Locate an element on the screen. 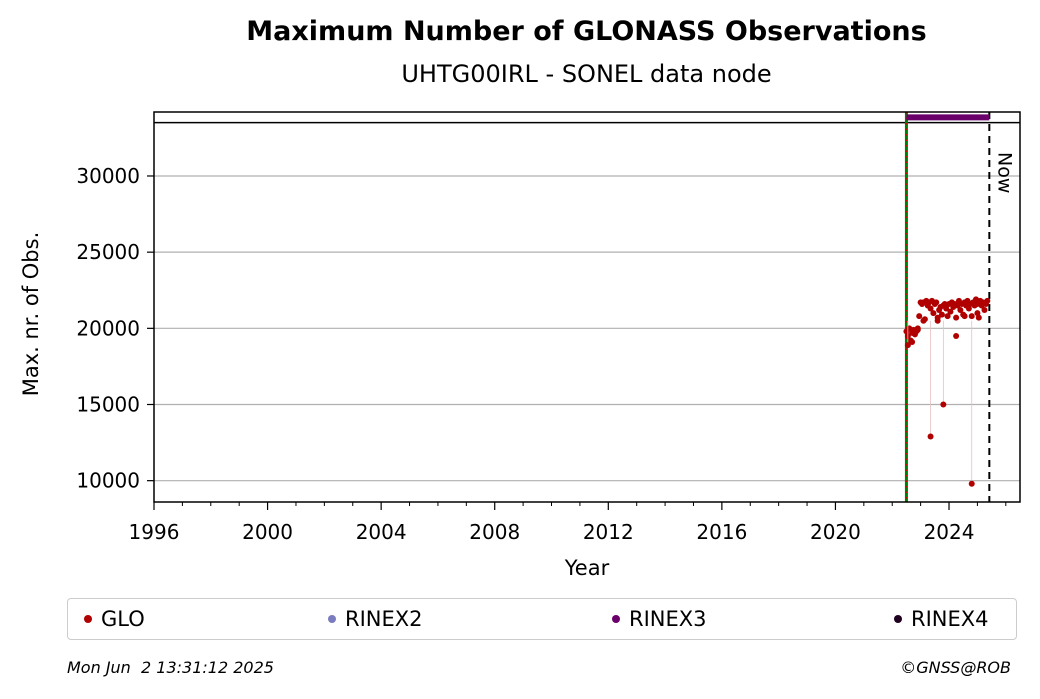 The image size is (1040, 699). legend-item-rinex3: RINEX3 is located at coordinates (659, 619).